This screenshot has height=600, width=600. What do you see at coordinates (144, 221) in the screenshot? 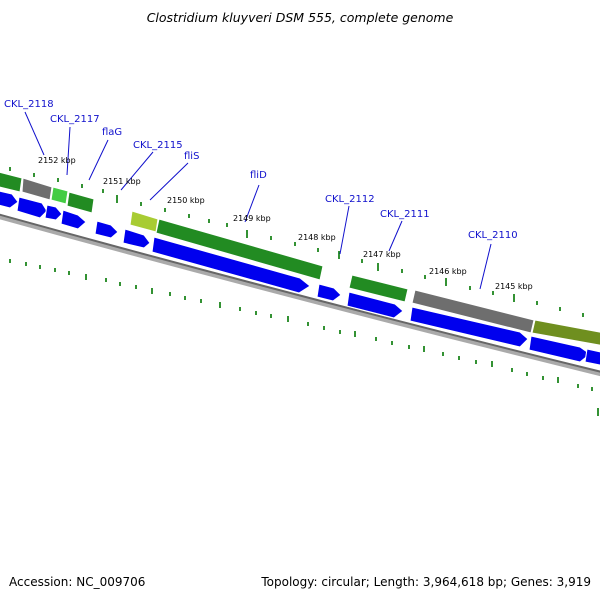
I see `gene-block-fliS` at bounding box center [144, 221].